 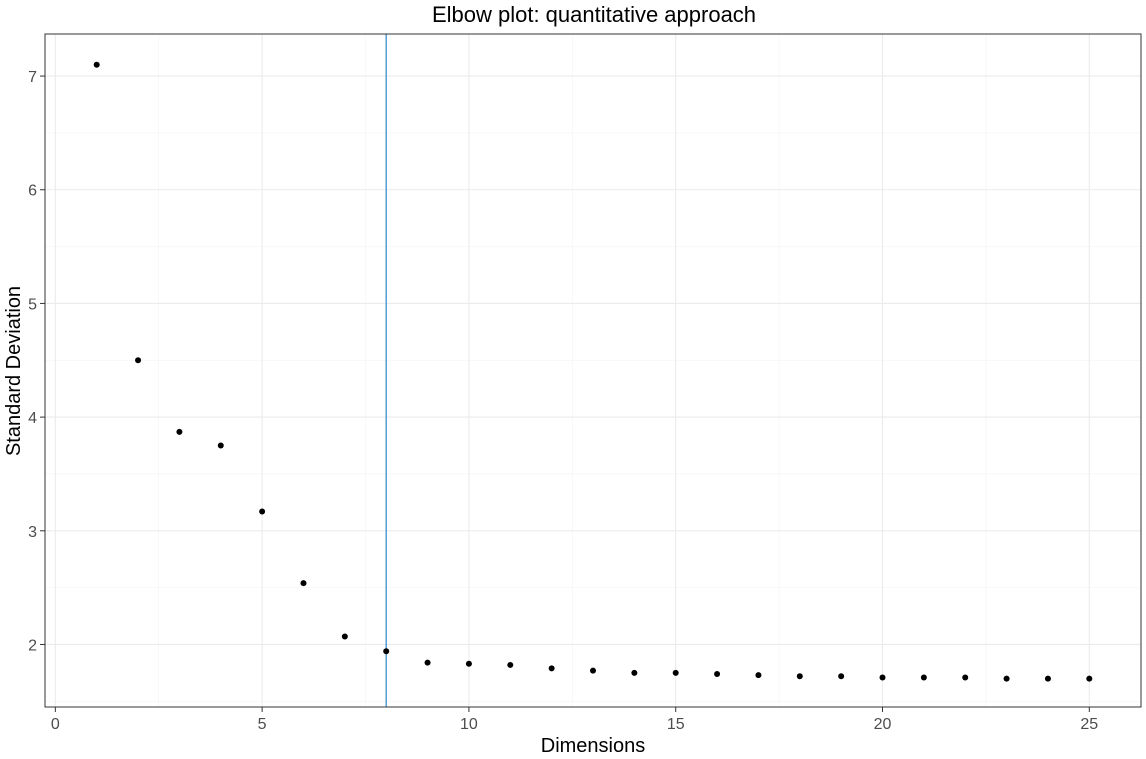 I want to click on x-axis-label: Dimensions, so click(x=593, y=746).